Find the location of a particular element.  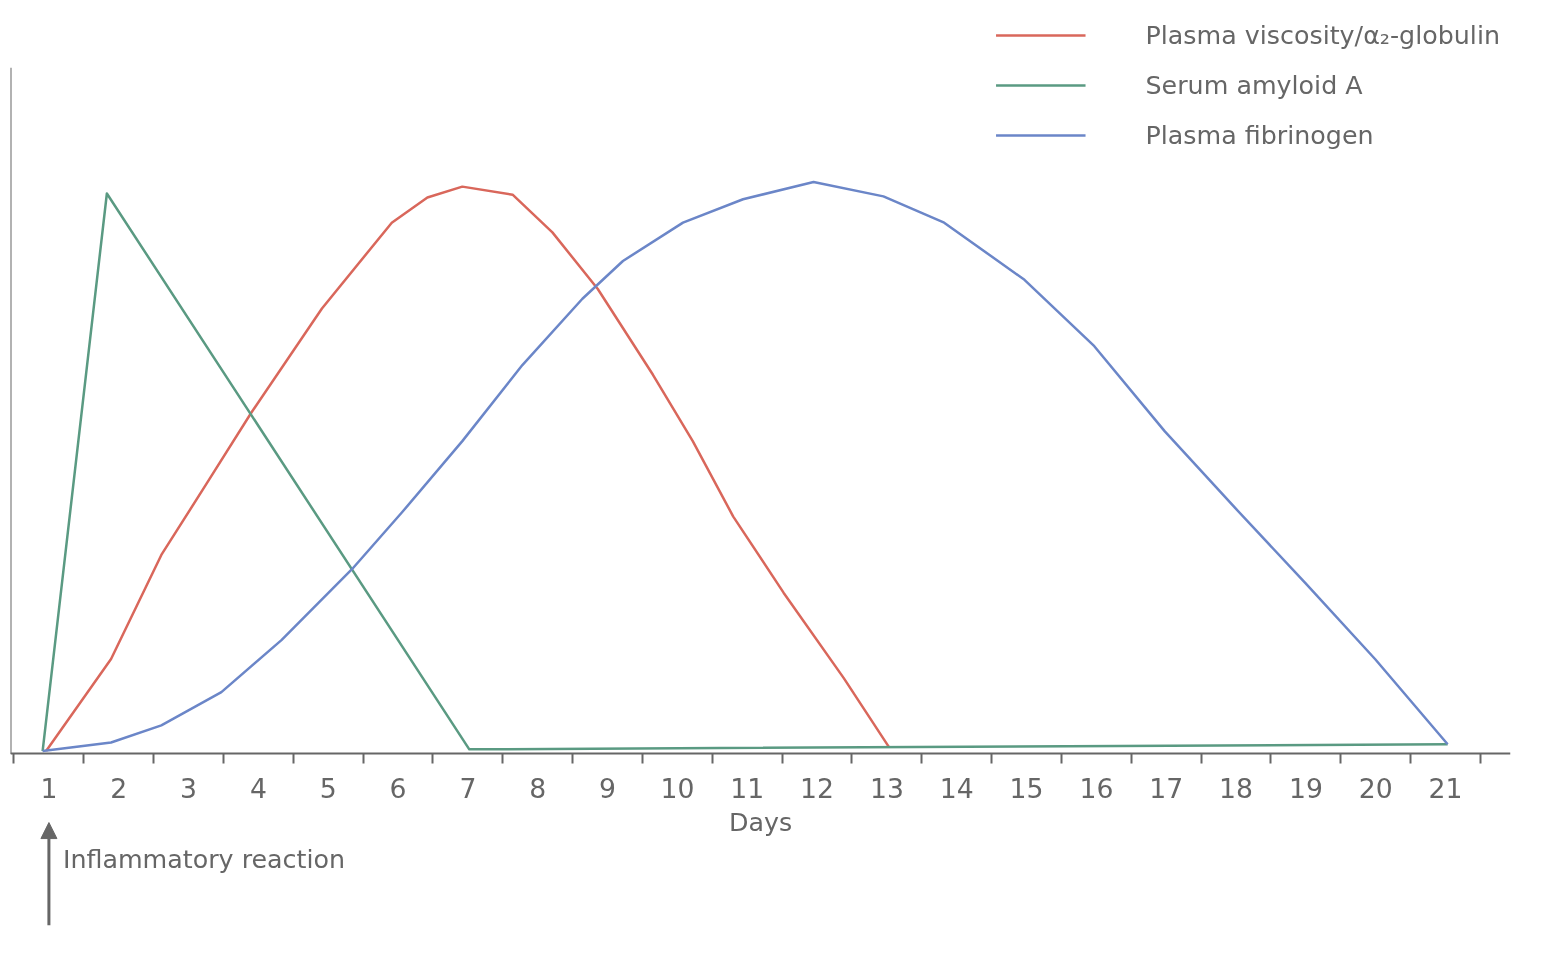

x-tick-label: 13 is located at coordinates (886, 788).